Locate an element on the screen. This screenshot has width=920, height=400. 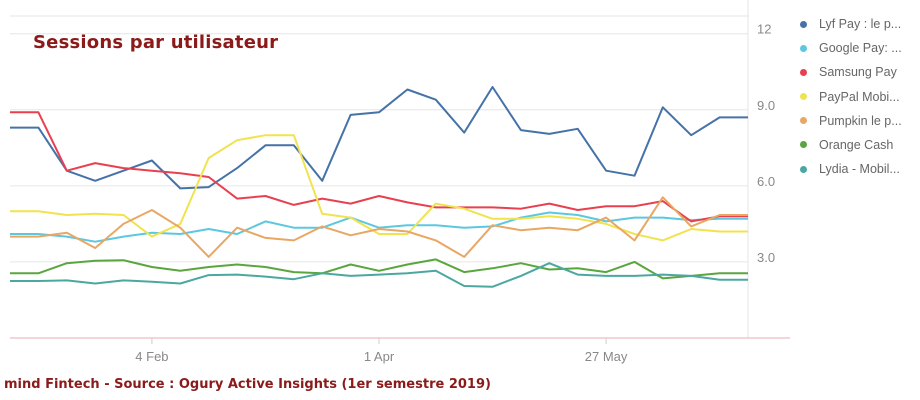
y-tick-label: 3.0 is located at coordinates (766, 257).